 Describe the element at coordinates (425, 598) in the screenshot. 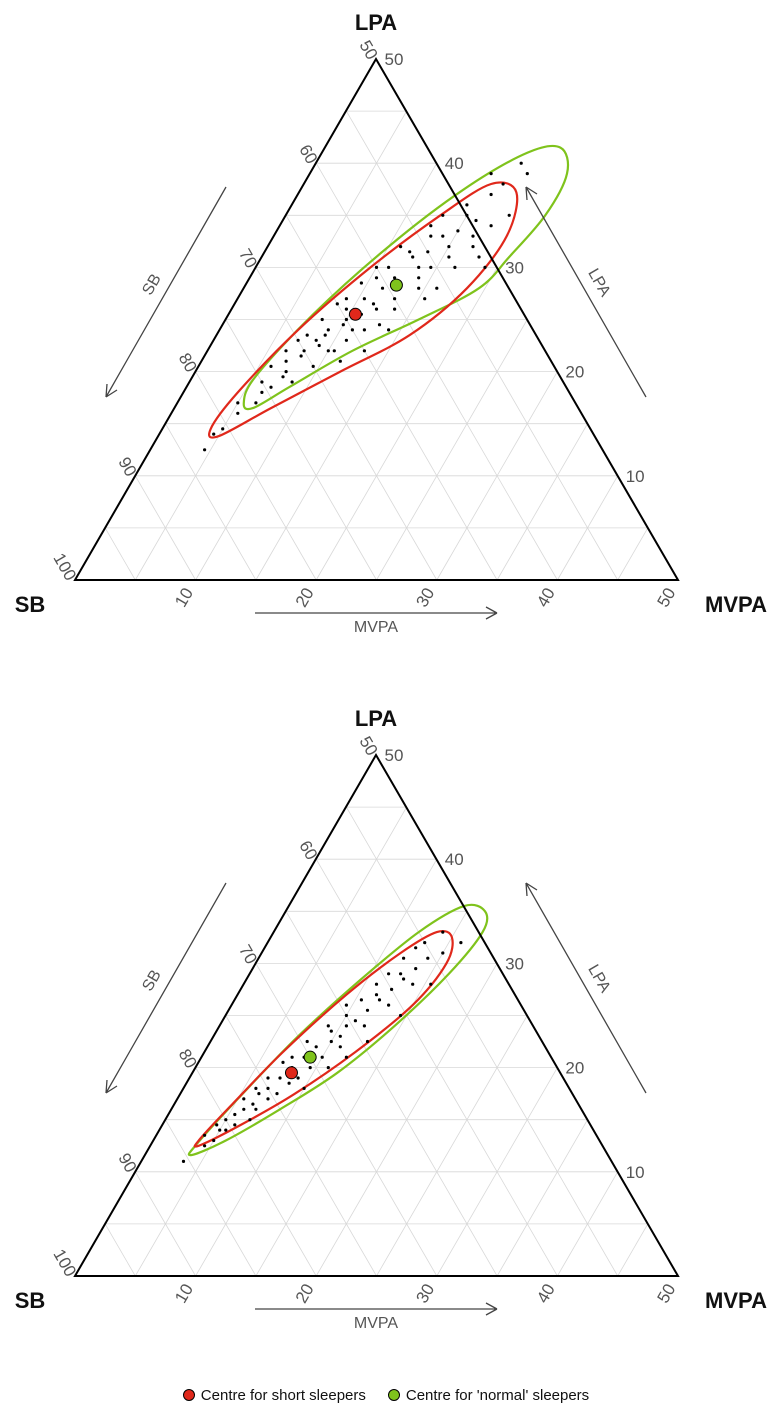

I see `tick-label-mvpa: 30` at that location.